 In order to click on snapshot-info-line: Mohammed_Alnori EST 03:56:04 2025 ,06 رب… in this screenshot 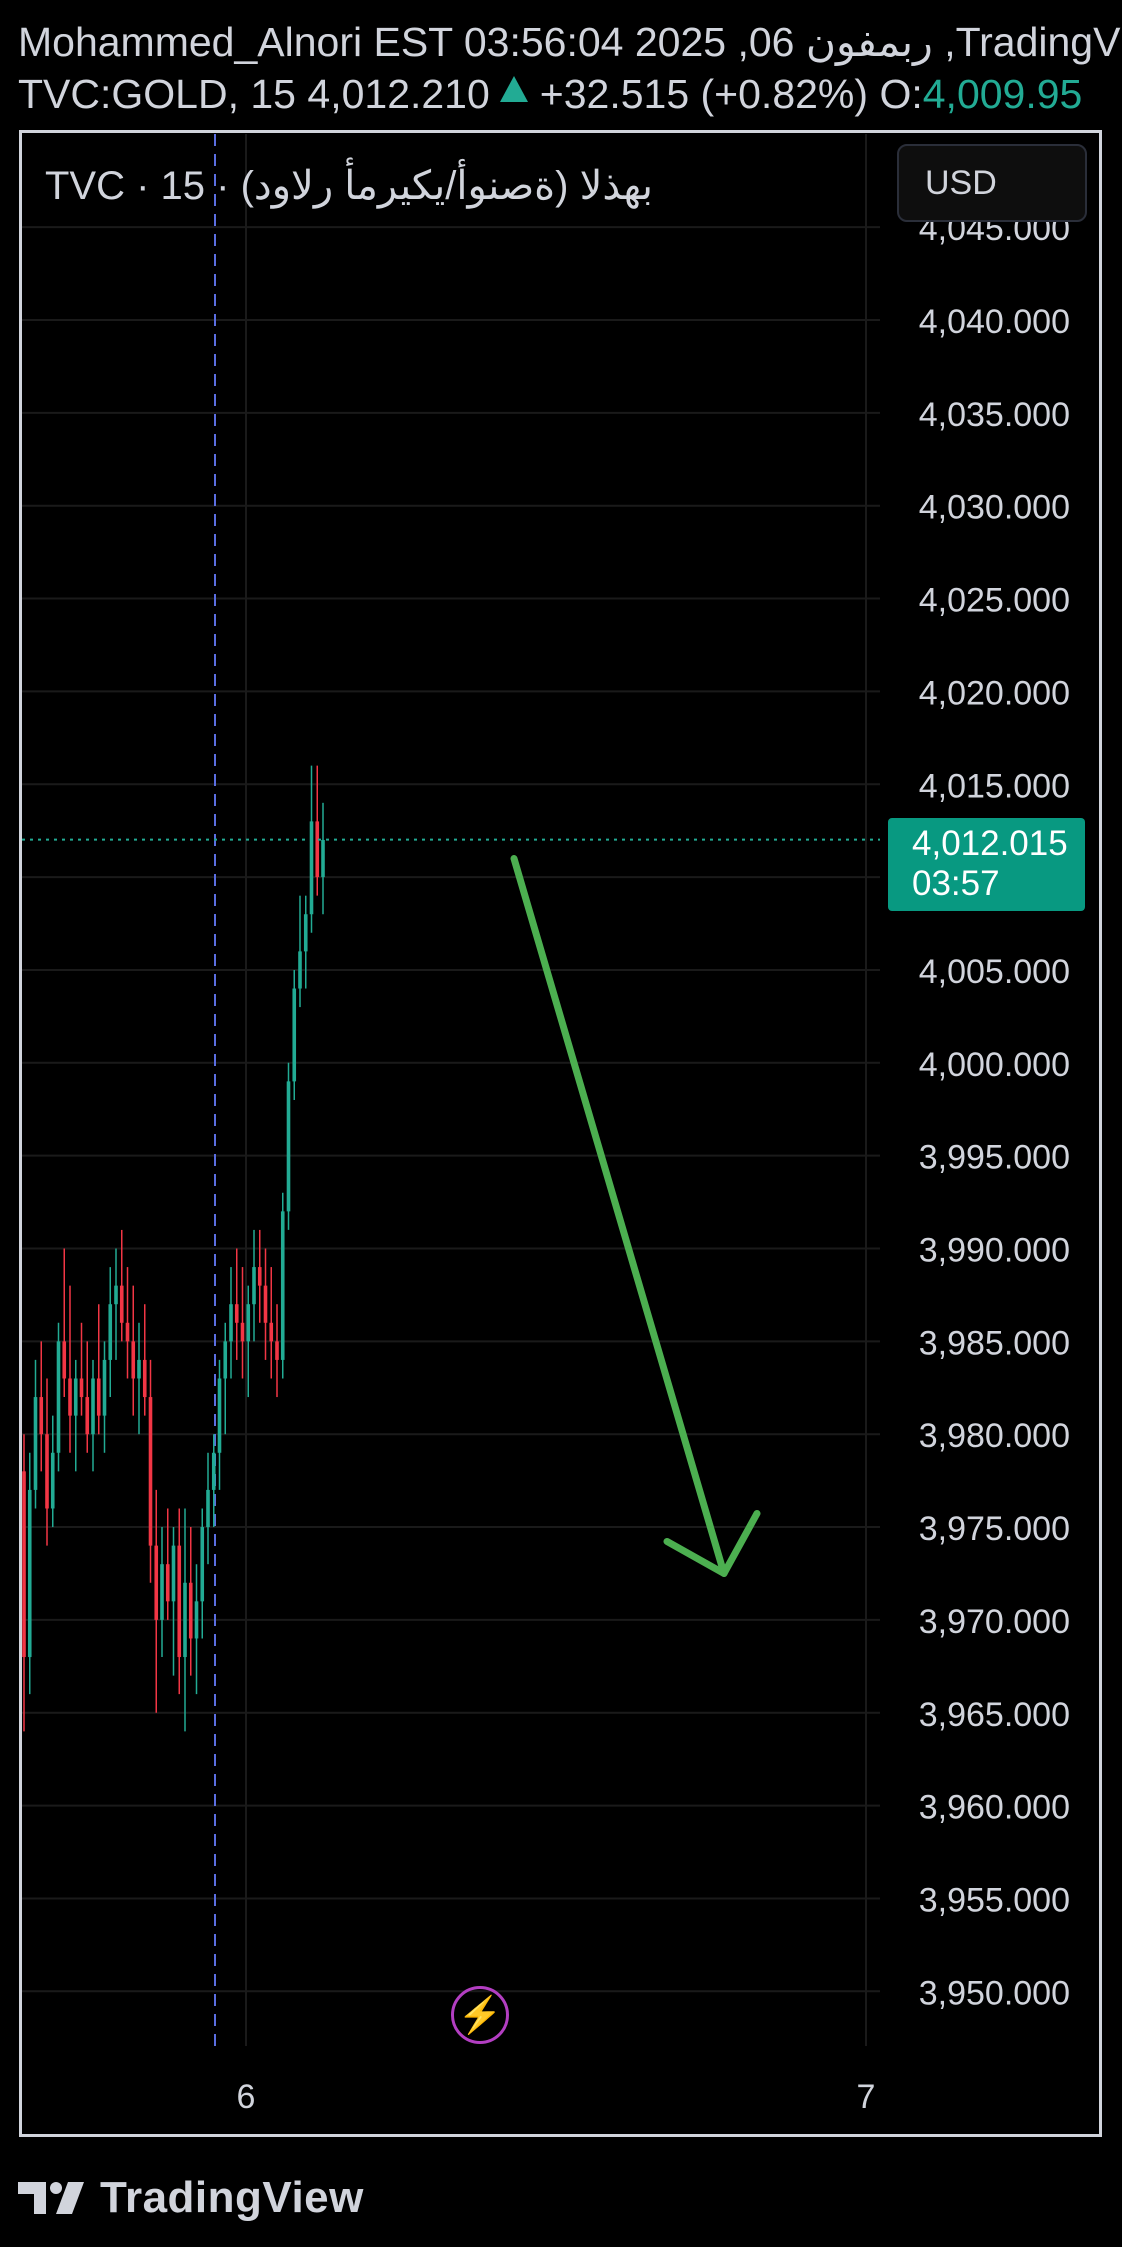, I will do `click(570, 42)`.